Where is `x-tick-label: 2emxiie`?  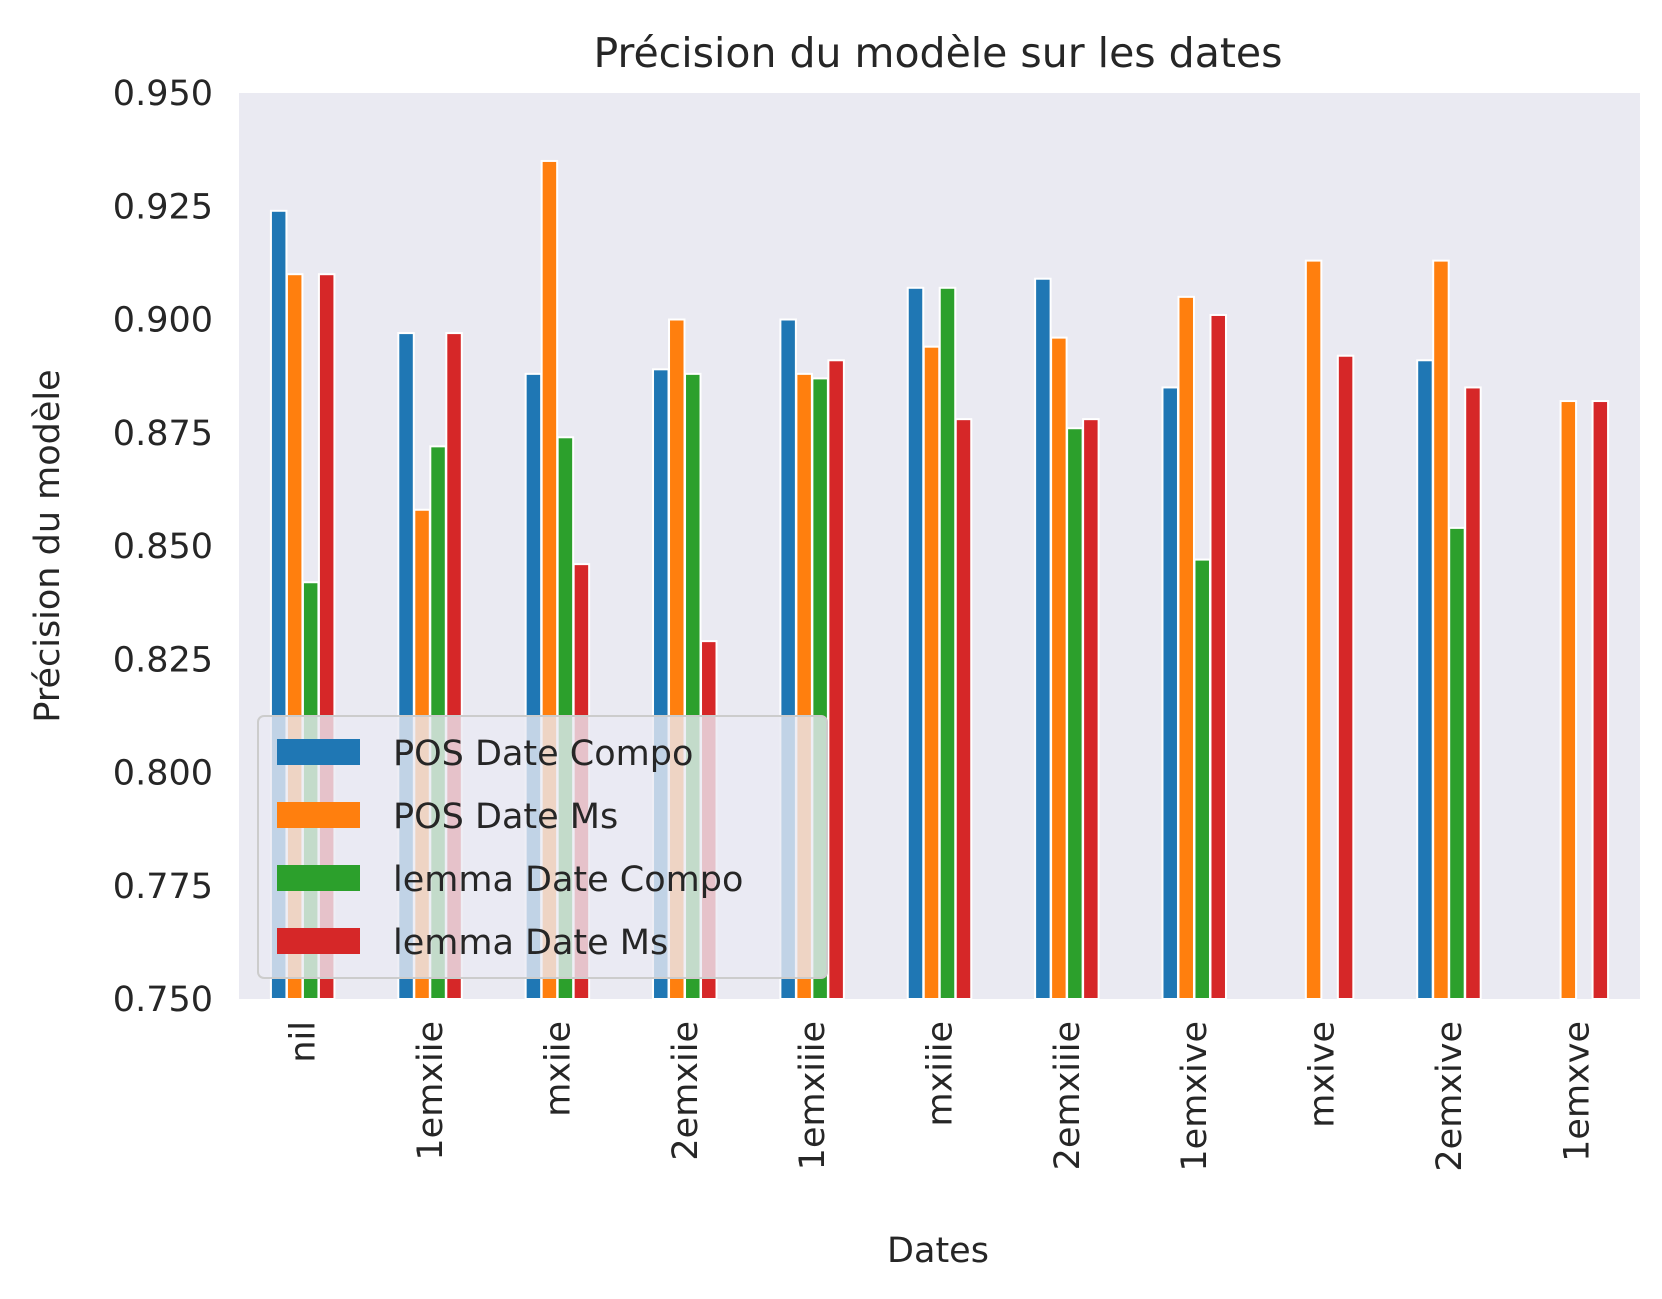 x-tick-label: 2emxiie is located at coordinates (686, 1091).